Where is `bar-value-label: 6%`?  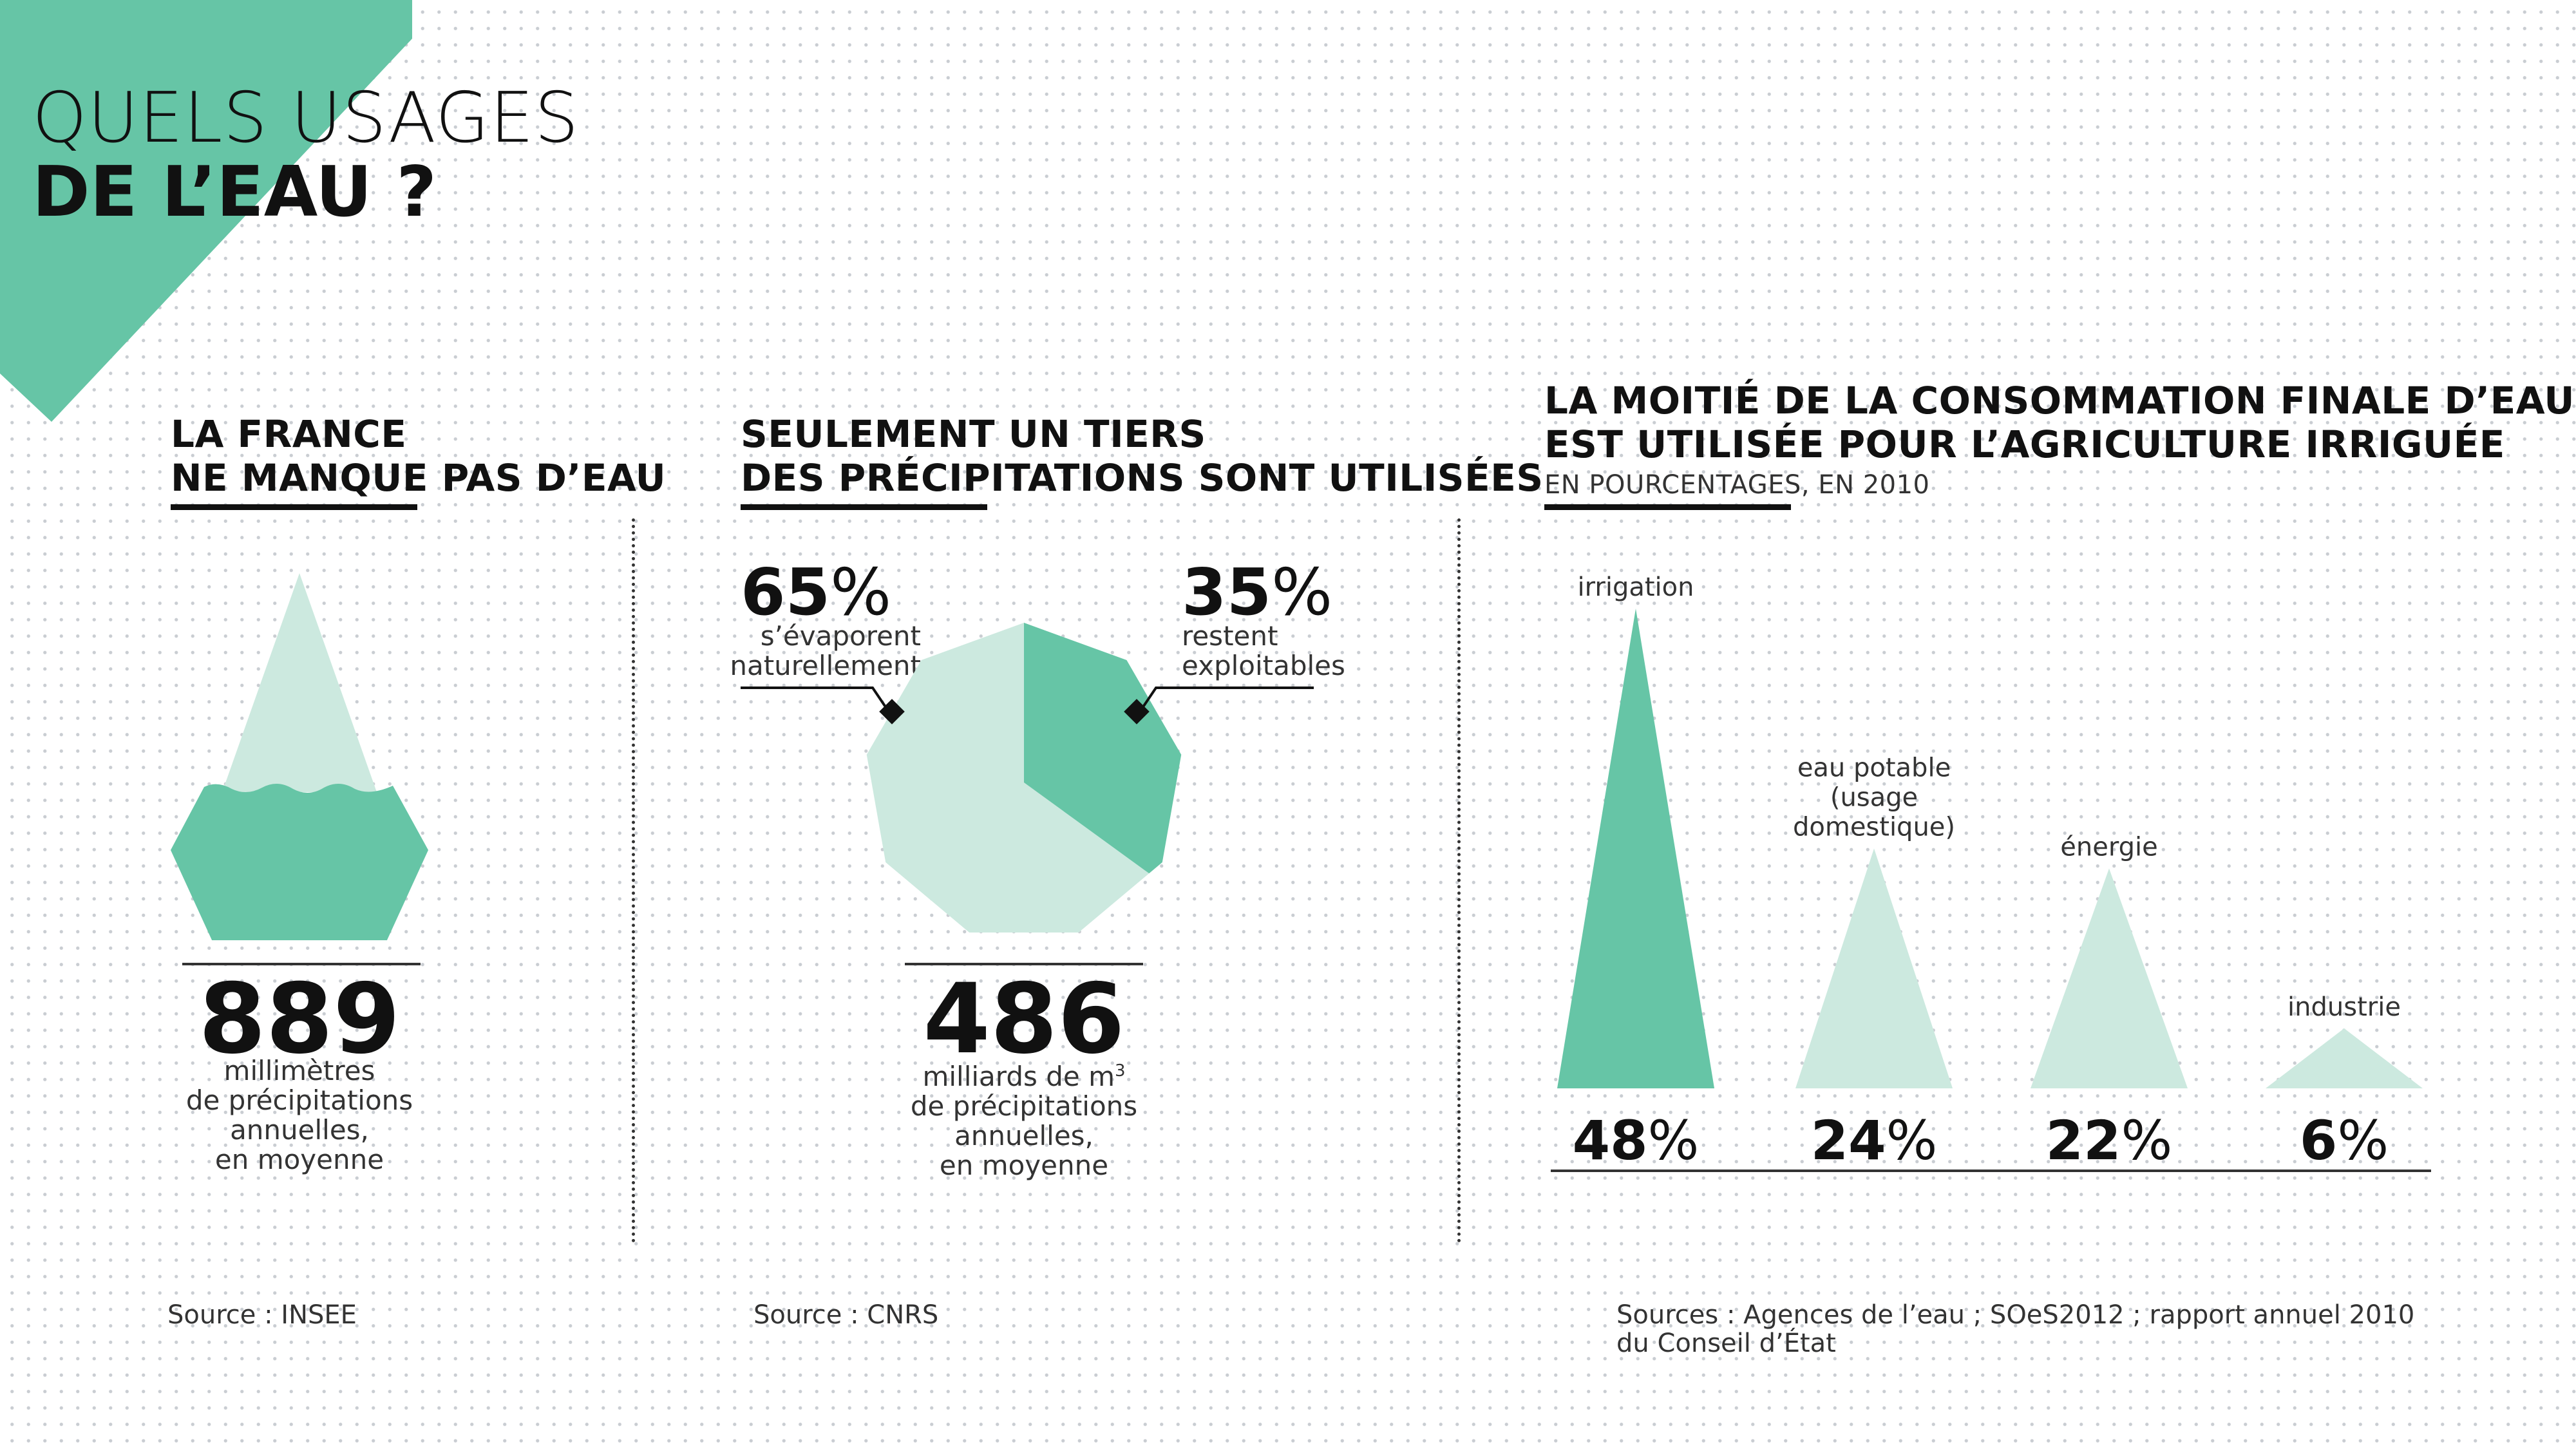 bar-value-label: 6% is located at coordinates (2344, 1140).